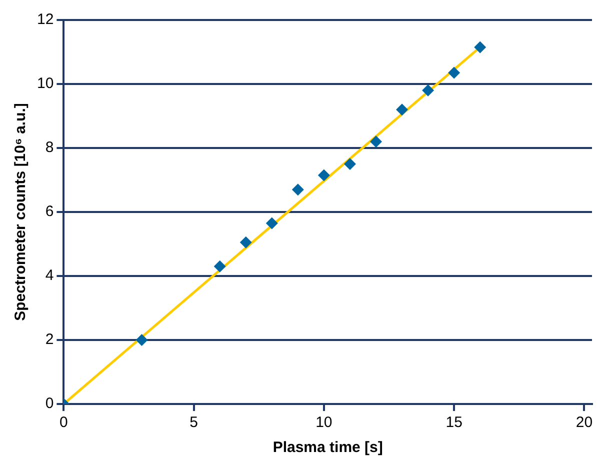 The width and height of the screenshot is (600, 465). Describe the element at coordinates (584, 423) in the screenshot. I see `x-tick-label: 20` at that location.